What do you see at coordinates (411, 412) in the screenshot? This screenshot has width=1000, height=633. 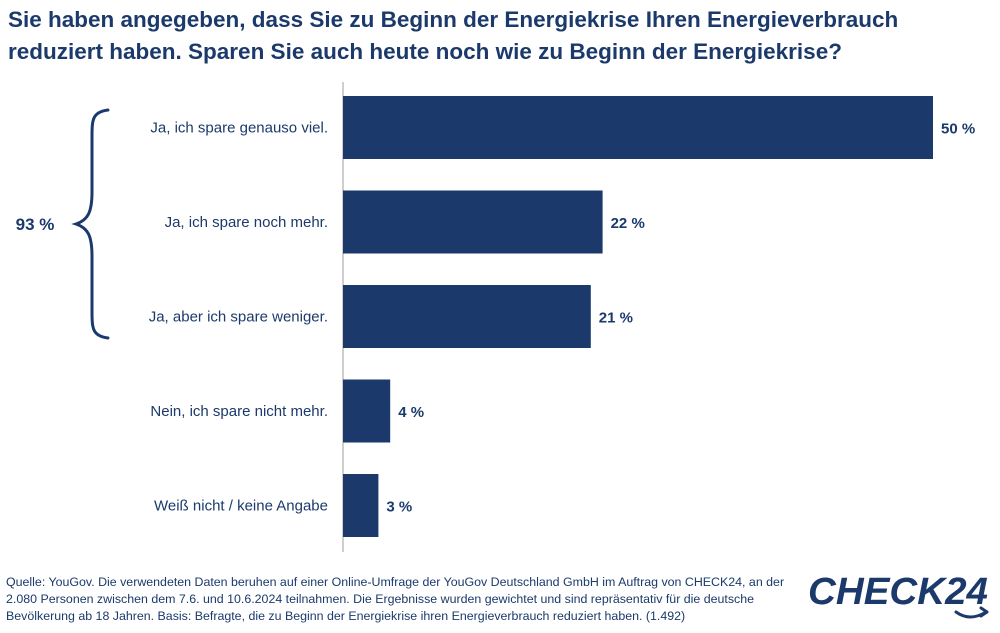 I see `value-label-4: 4 %` at bounding box center [411, 412].